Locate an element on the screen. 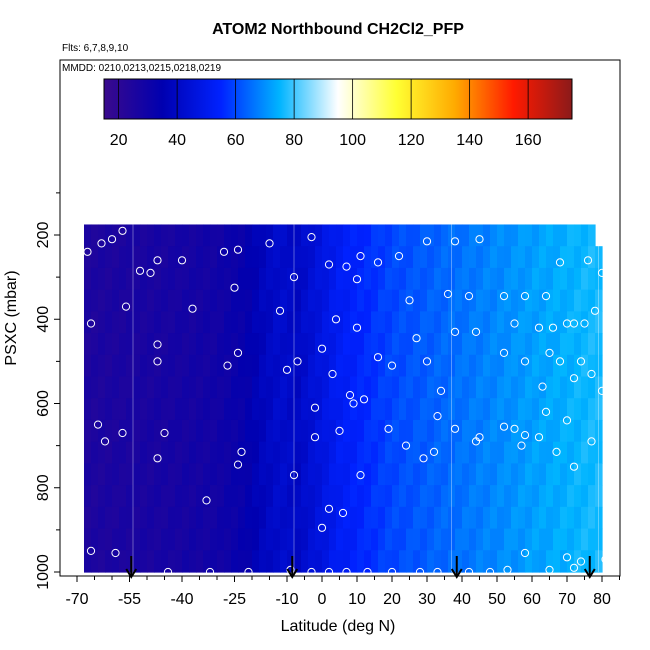  y-tick-label: 400 is located at coordinates (43, 319).